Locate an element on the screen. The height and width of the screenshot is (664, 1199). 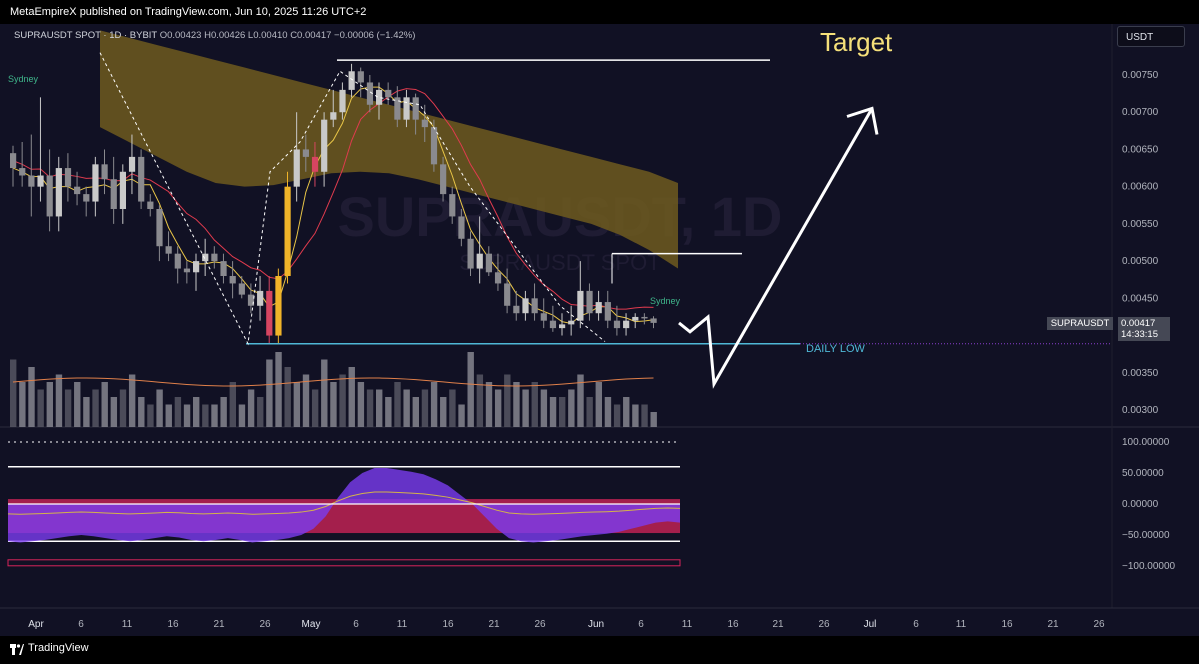
tradingview-logo-icon is located at coordinates (17, 649).